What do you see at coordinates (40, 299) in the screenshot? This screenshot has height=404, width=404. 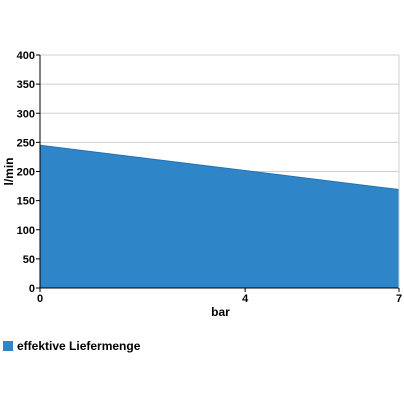 I see `x-tick-label-0: 0` at bounding box center [40, 299].